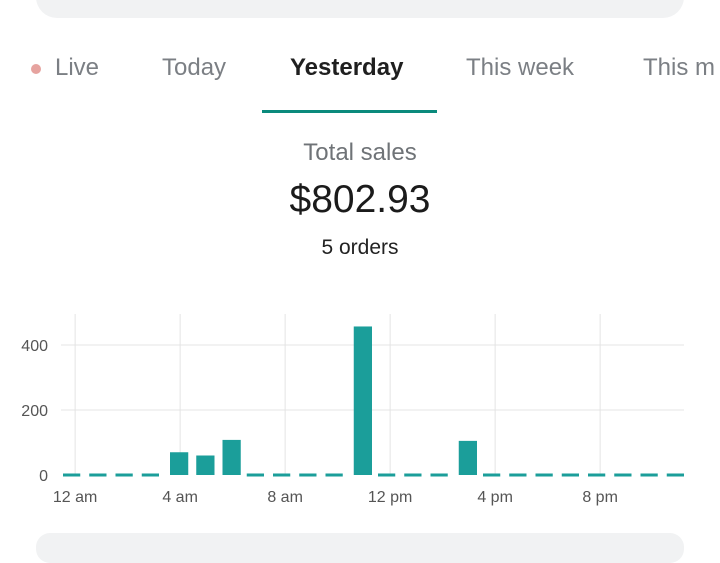 This screenshot has height=563, width=720. What do you see at coordinates (360, 199) in the screenshot?
I see `total-sales-value: $802.93` at bounding box center [360, 199].